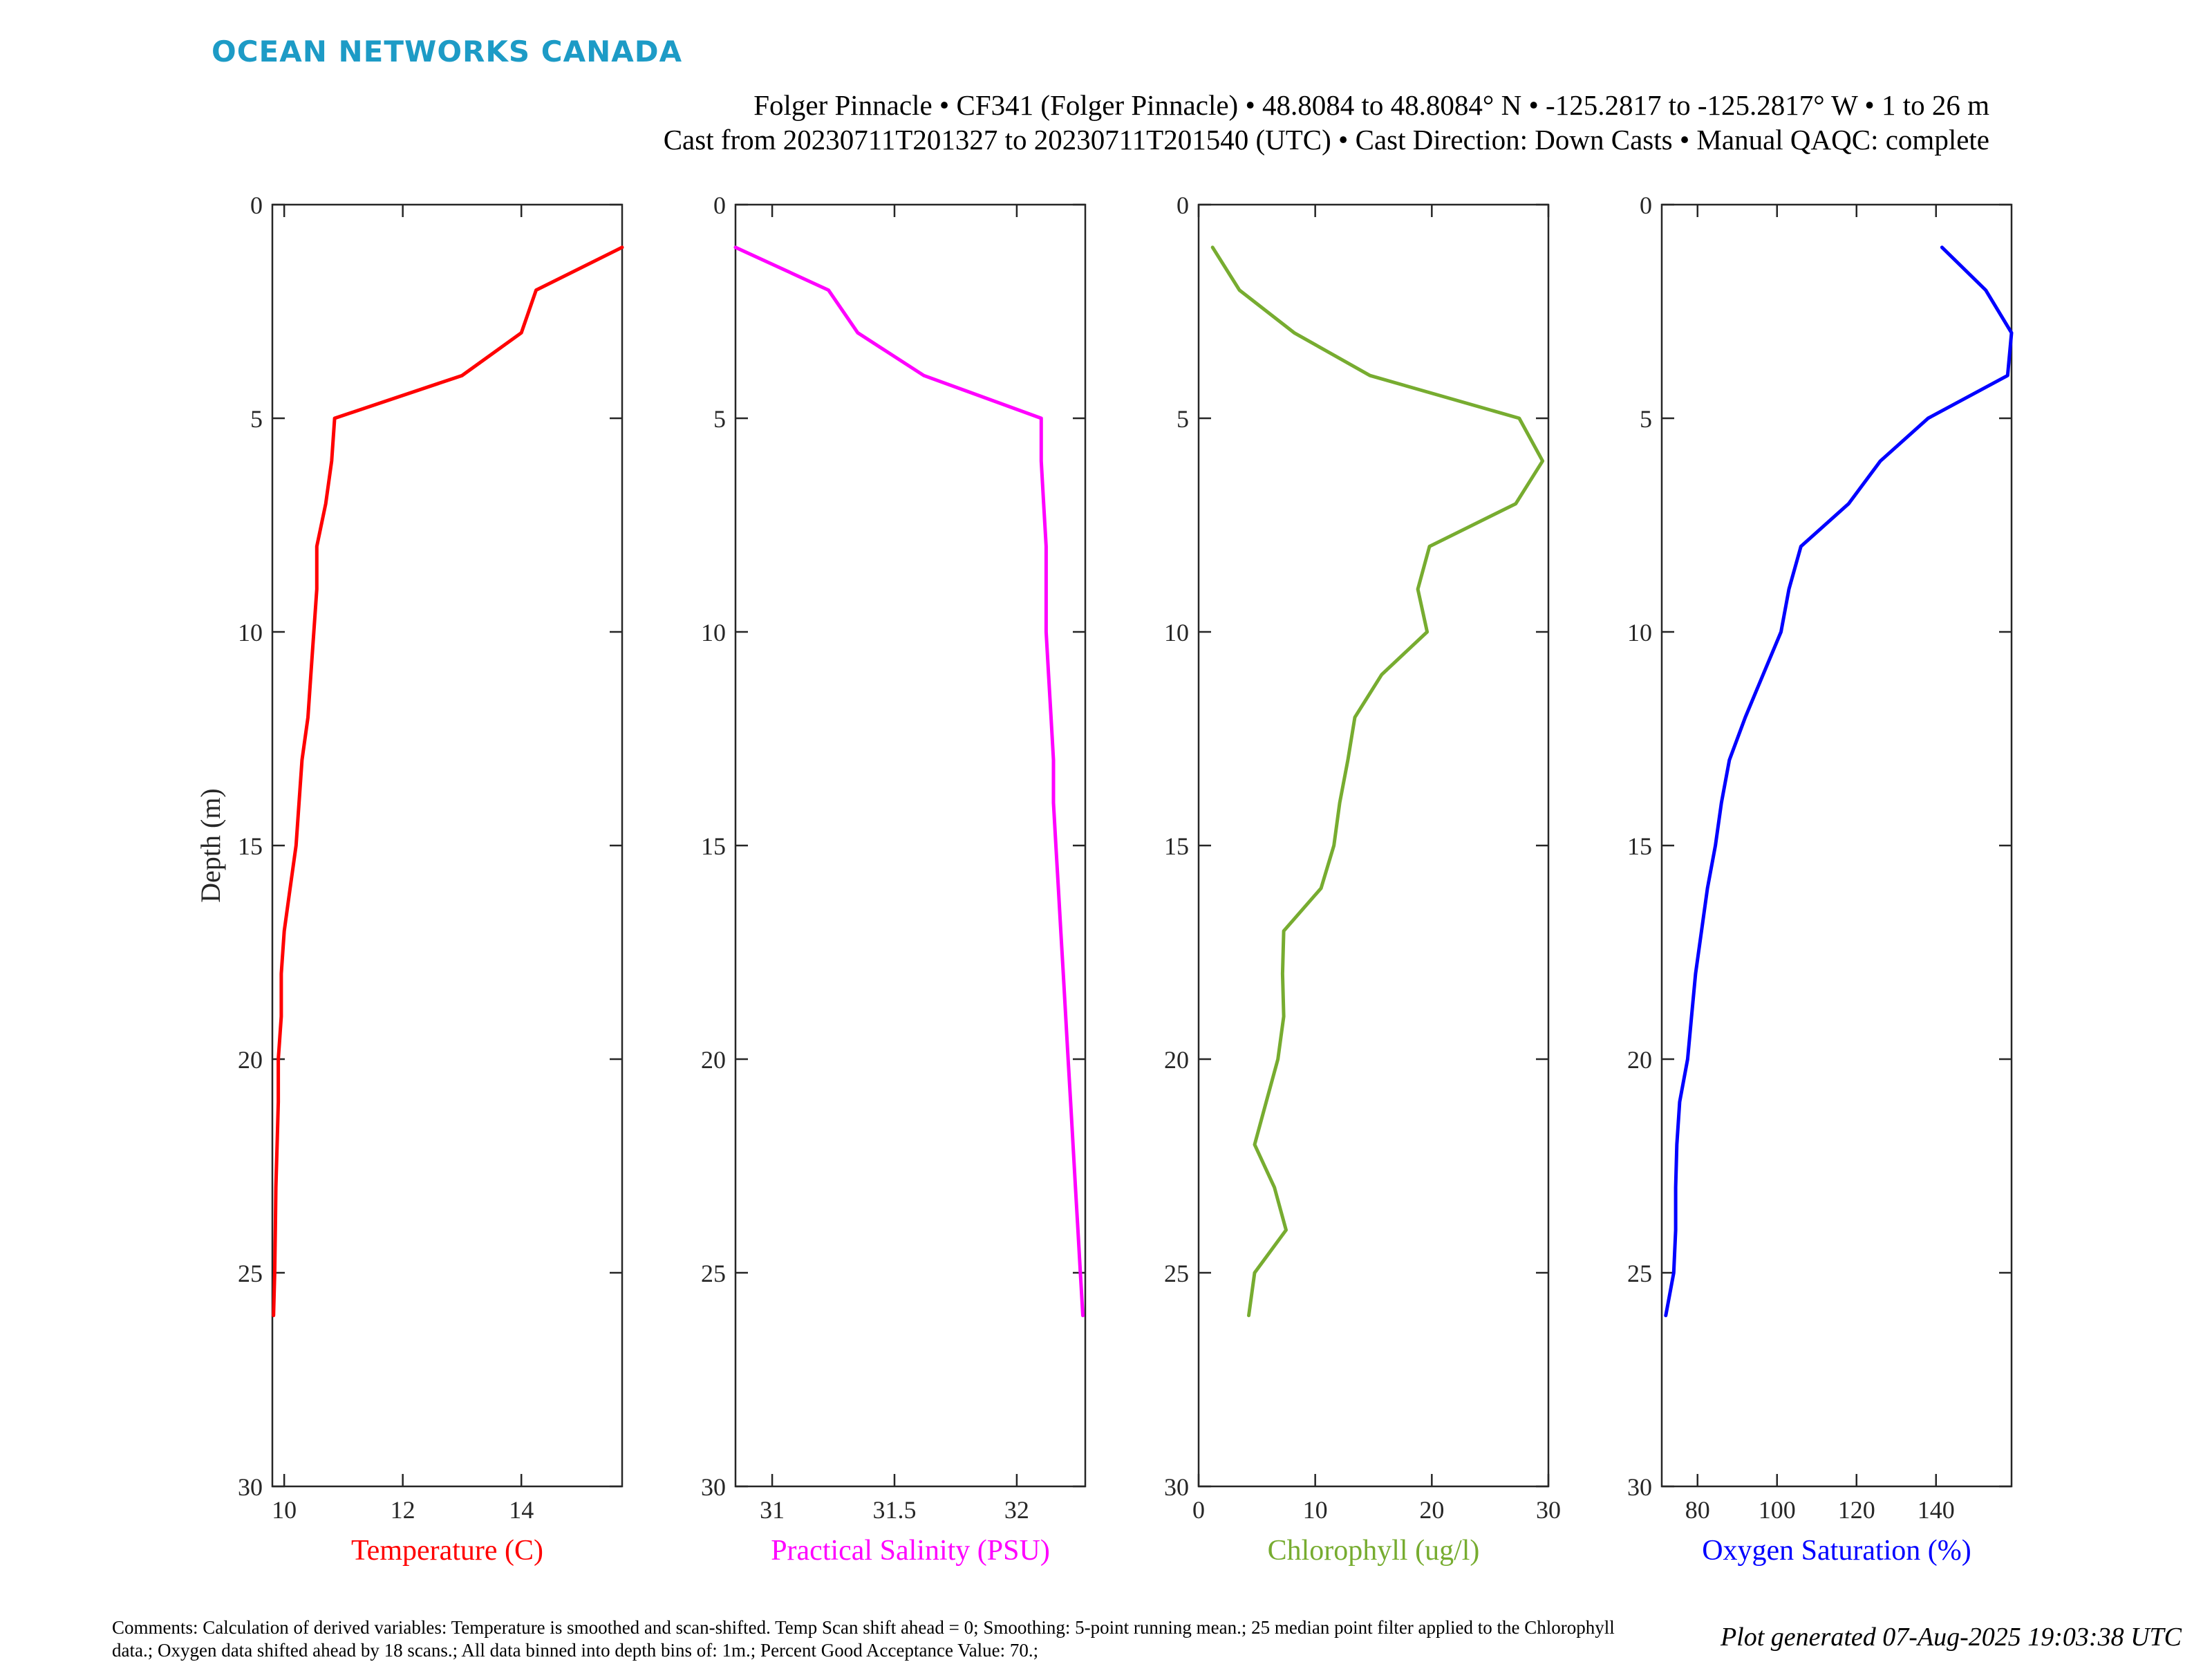 The image size is (2212, 1662). I want to click on xtick-label: 31.5, so click(895, 1510).